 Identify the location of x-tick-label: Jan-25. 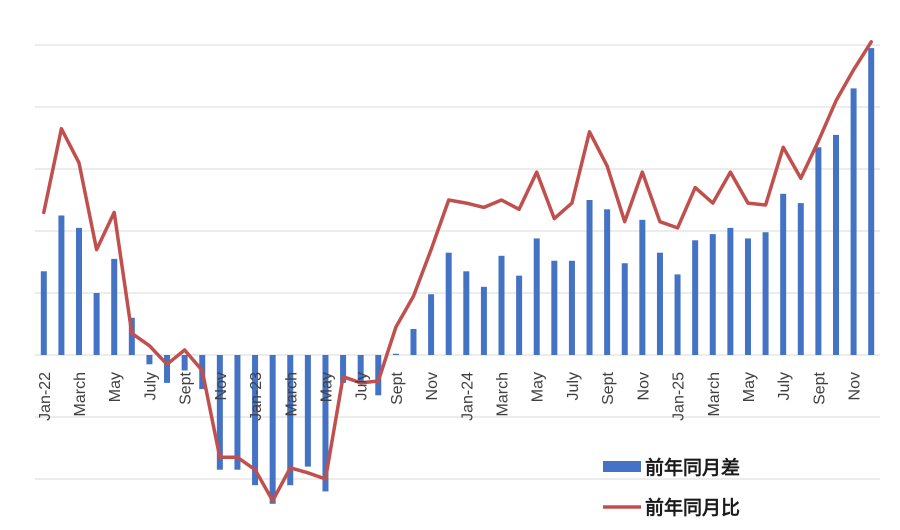
(679, 396).